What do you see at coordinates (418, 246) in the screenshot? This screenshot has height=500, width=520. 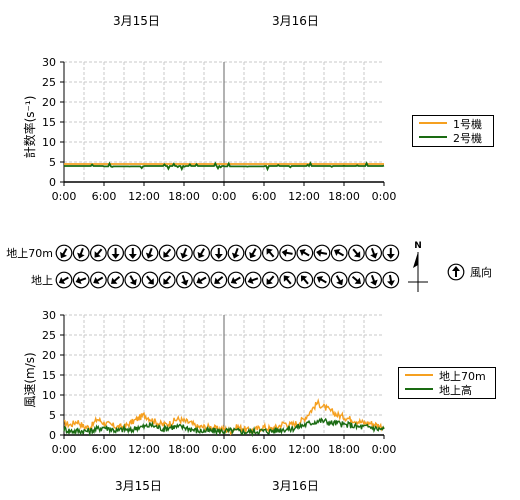 I see `north-label: N` at bounding box center [418, 246].